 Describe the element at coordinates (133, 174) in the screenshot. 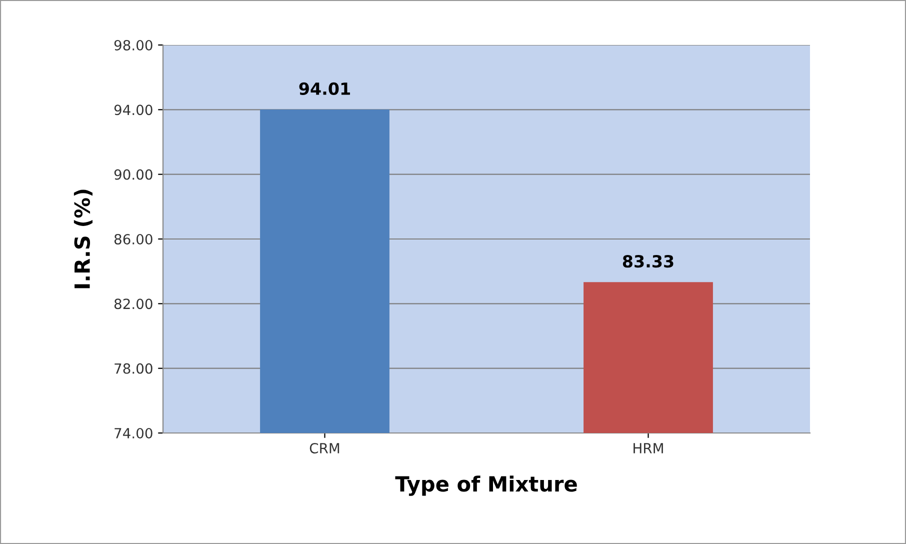

I see `y-tick-label: 90.00` at that location.